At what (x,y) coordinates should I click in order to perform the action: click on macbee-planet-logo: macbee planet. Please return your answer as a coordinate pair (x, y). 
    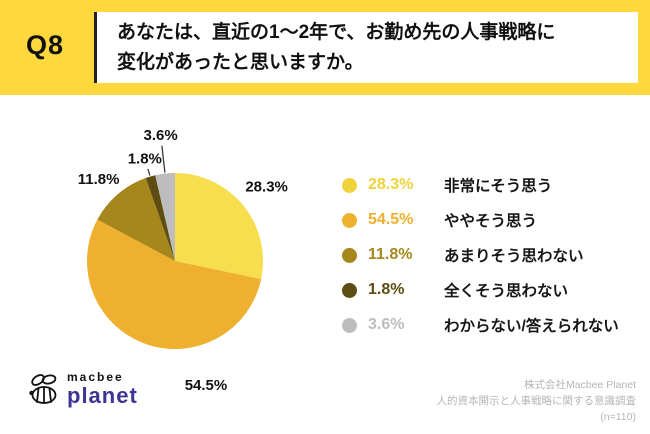
    Looking at the image, I should click on (81, 389).